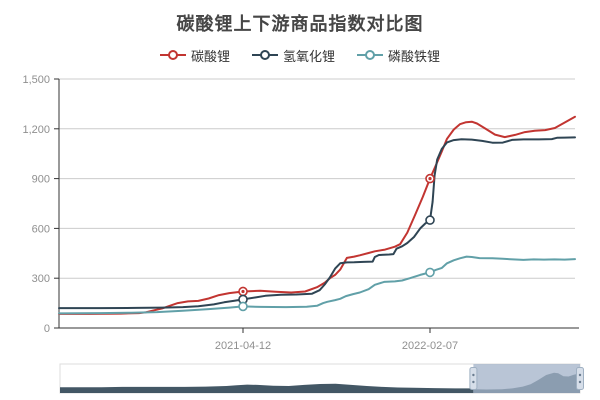 This screenshot has width=600, height=400. I want to click on datazoom-left-handle, so click(473, 378).